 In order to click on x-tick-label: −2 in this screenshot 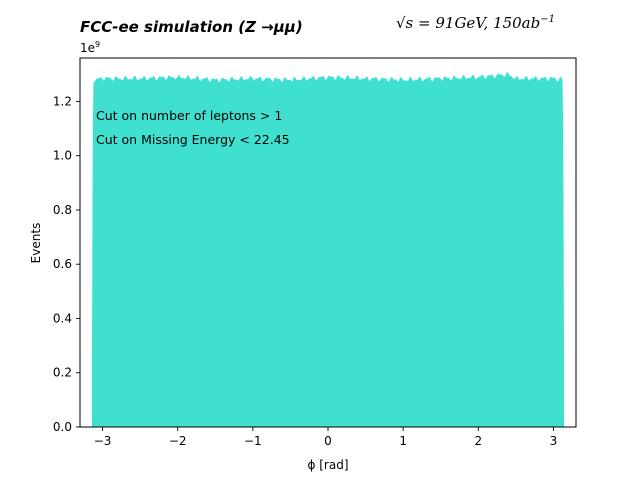, I will do `click(178, 441)`.